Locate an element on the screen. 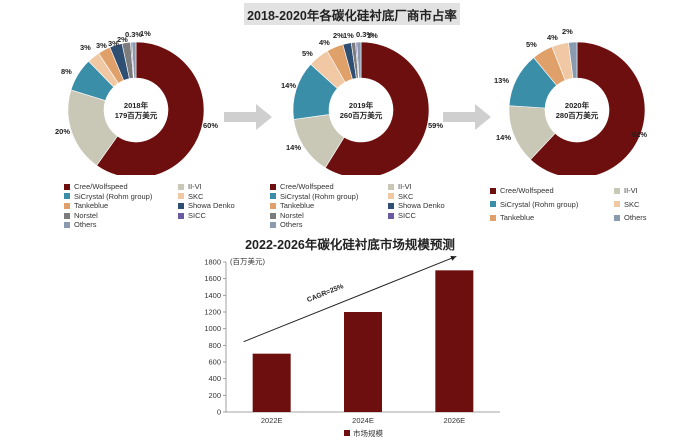  donut-center-year: 2020年 is located at coordinates (577, 105).